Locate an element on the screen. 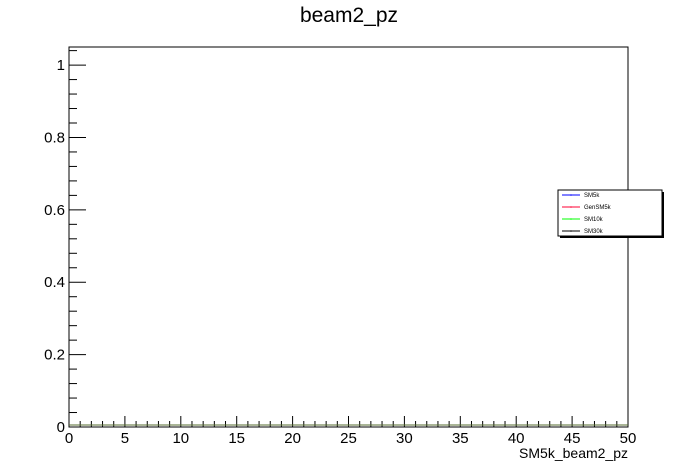  x-tick-label: 10 is located at coordinates (180, 438).